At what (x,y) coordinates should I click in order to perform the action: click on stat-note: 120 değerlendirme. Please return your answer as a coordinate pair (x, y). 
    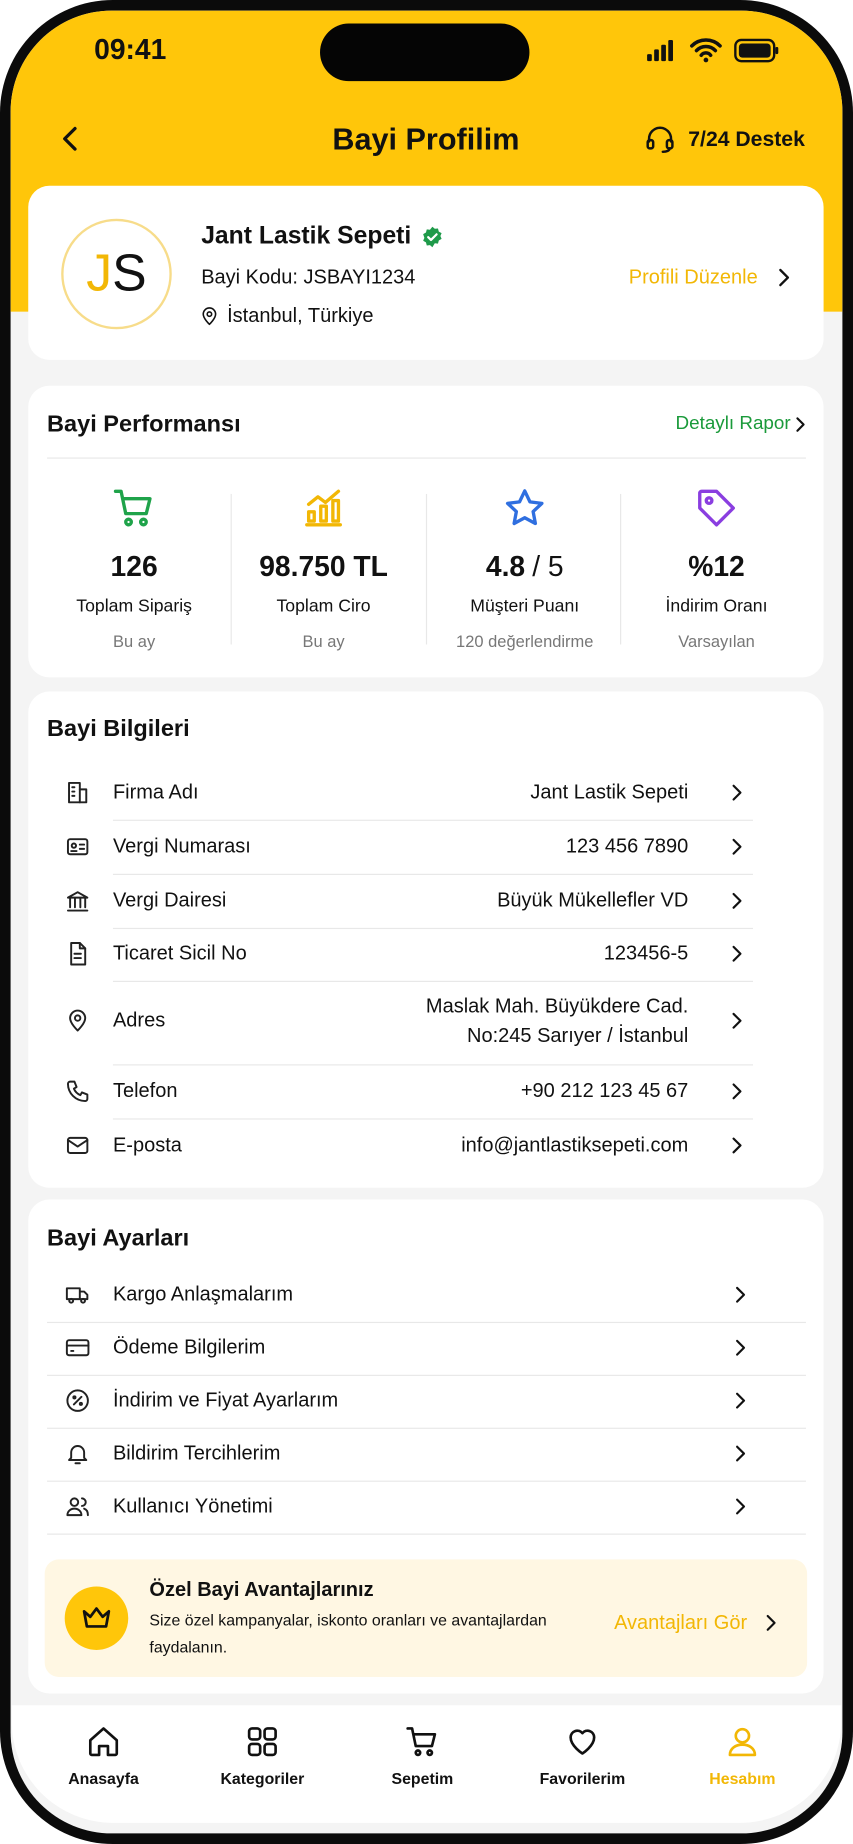
    Looking at the image, I should click on (525, 641).